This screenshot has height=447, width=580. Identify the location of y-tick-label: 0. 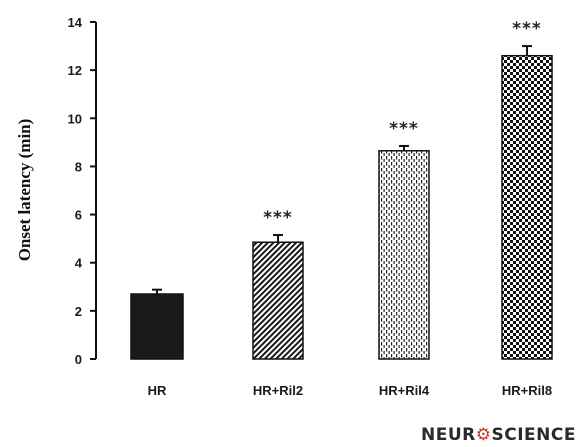
(78, 359).